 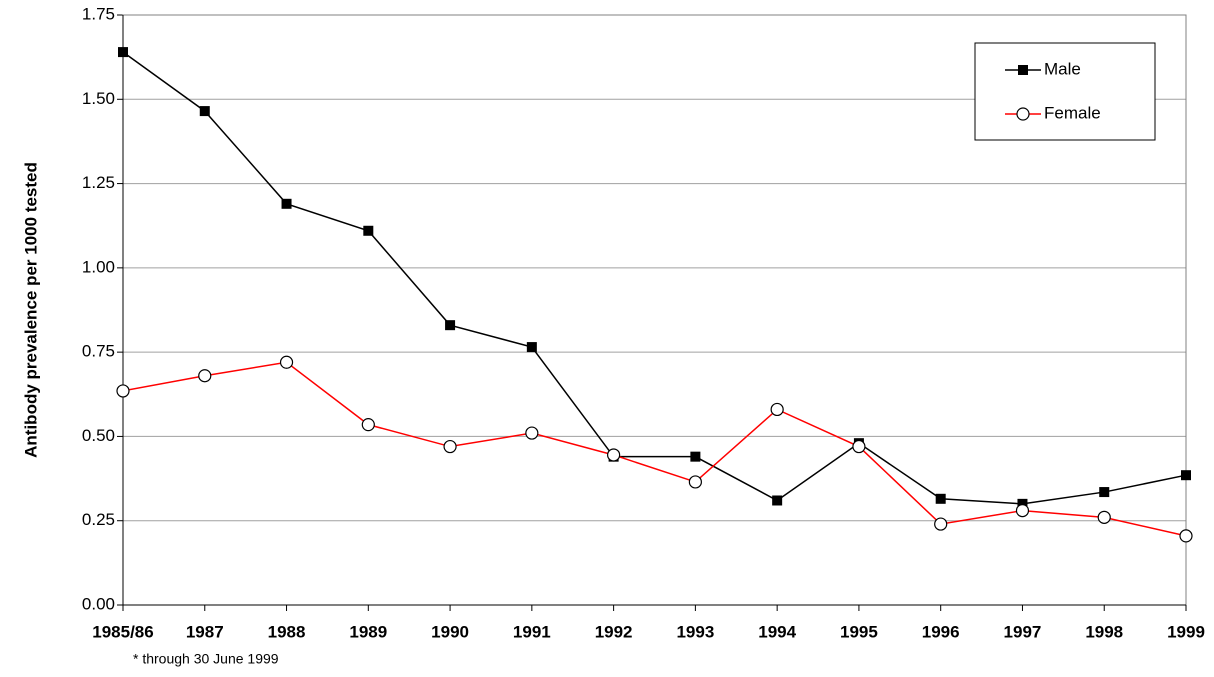 What do you see at coordinates (1062, 68) in the screenshot?
I see `legend-label: Male` at bounding box center [1062, 68].